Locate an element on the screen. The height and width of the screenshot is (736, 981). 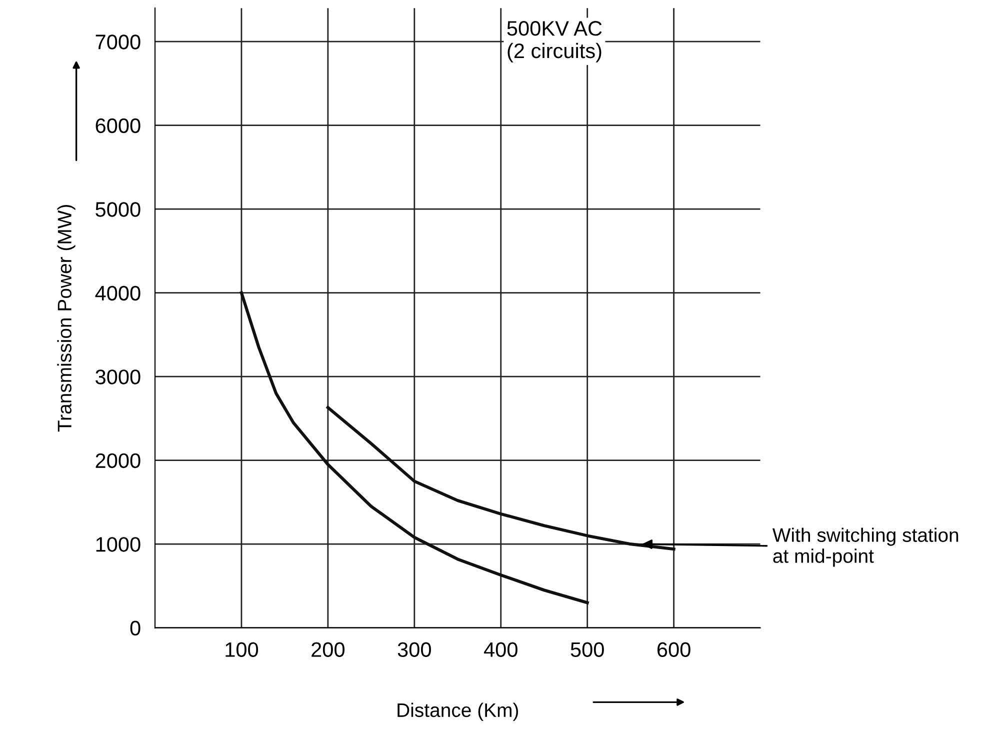
y-tick-label: 6000 is located at coordinates (118, 126).